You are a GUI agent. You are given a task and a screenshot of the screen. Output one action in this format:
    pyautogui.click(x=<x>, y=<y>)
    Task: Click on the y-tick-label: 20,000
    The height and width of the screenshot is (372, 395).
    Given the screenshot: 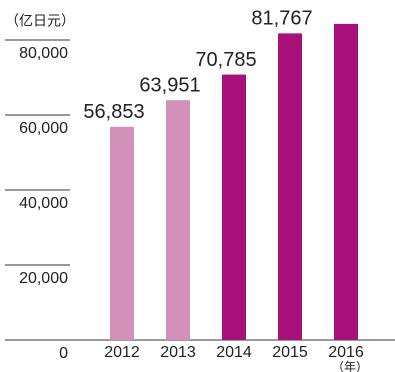 What is the action you would take?
    pyautogui.click(x=43, y=278)
    